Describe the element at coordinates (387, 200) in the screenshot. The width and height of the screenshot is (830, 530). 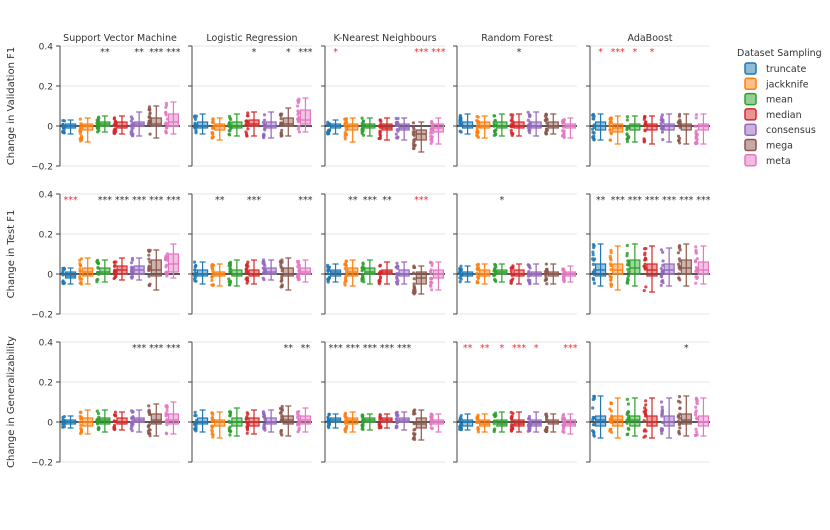
I see `significance-marker: **` at that location.